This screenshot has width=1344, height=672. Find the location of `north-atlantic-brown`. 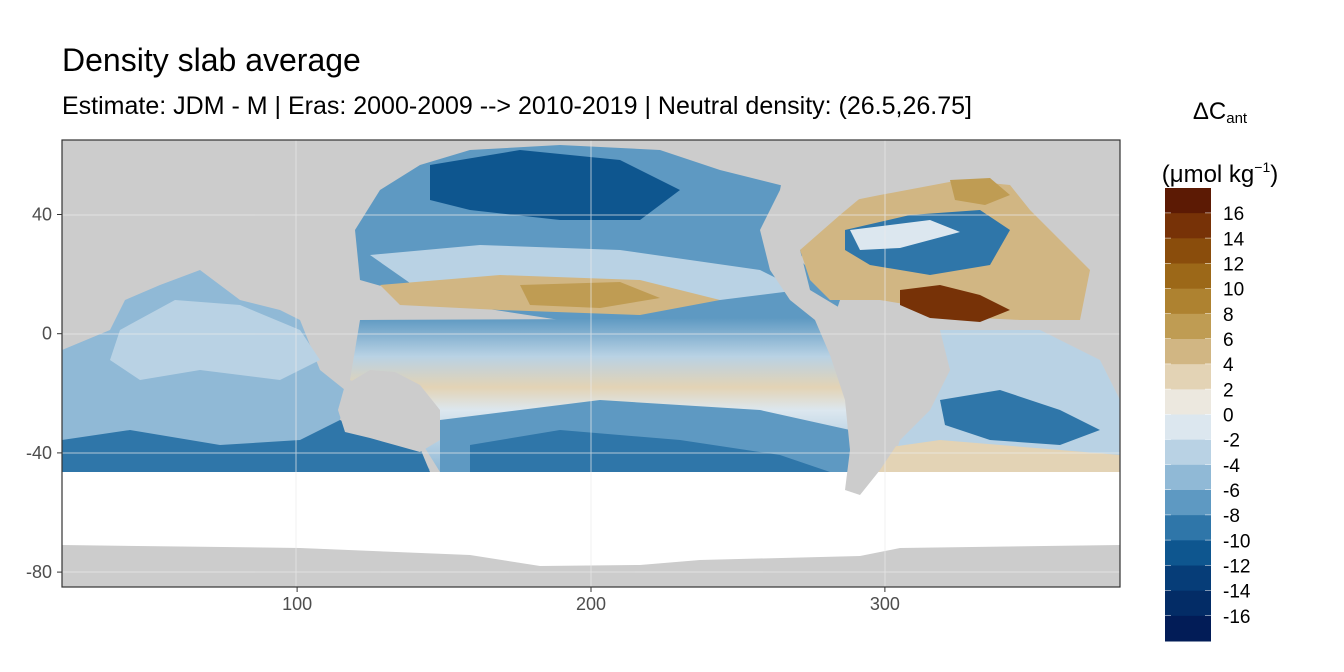

north-atlantic-brown is located at coordinates (955, 303).